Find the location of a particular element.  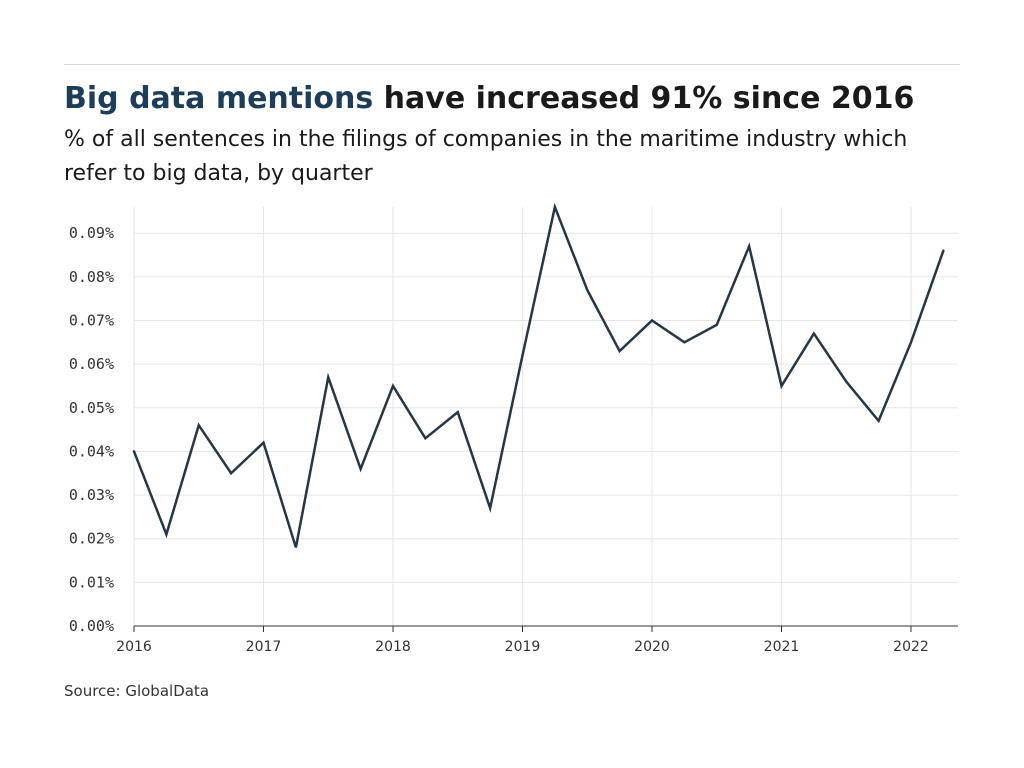

y-tick-label: 0.05% is located at coordinates (91, 408).